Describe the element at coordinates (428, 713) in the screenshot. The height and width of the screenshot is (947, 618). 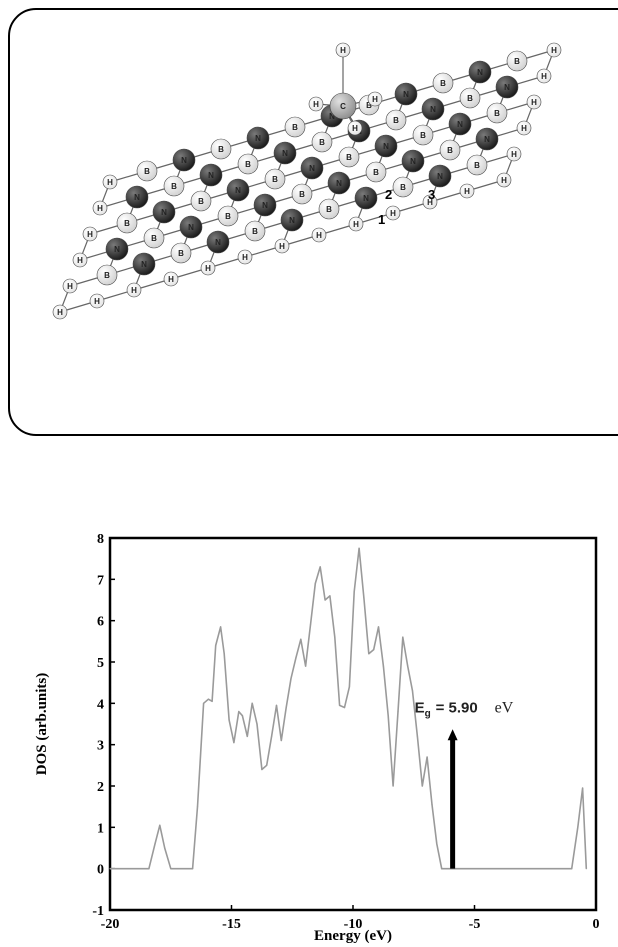
I see `band-gap-subscript: g` at that location.